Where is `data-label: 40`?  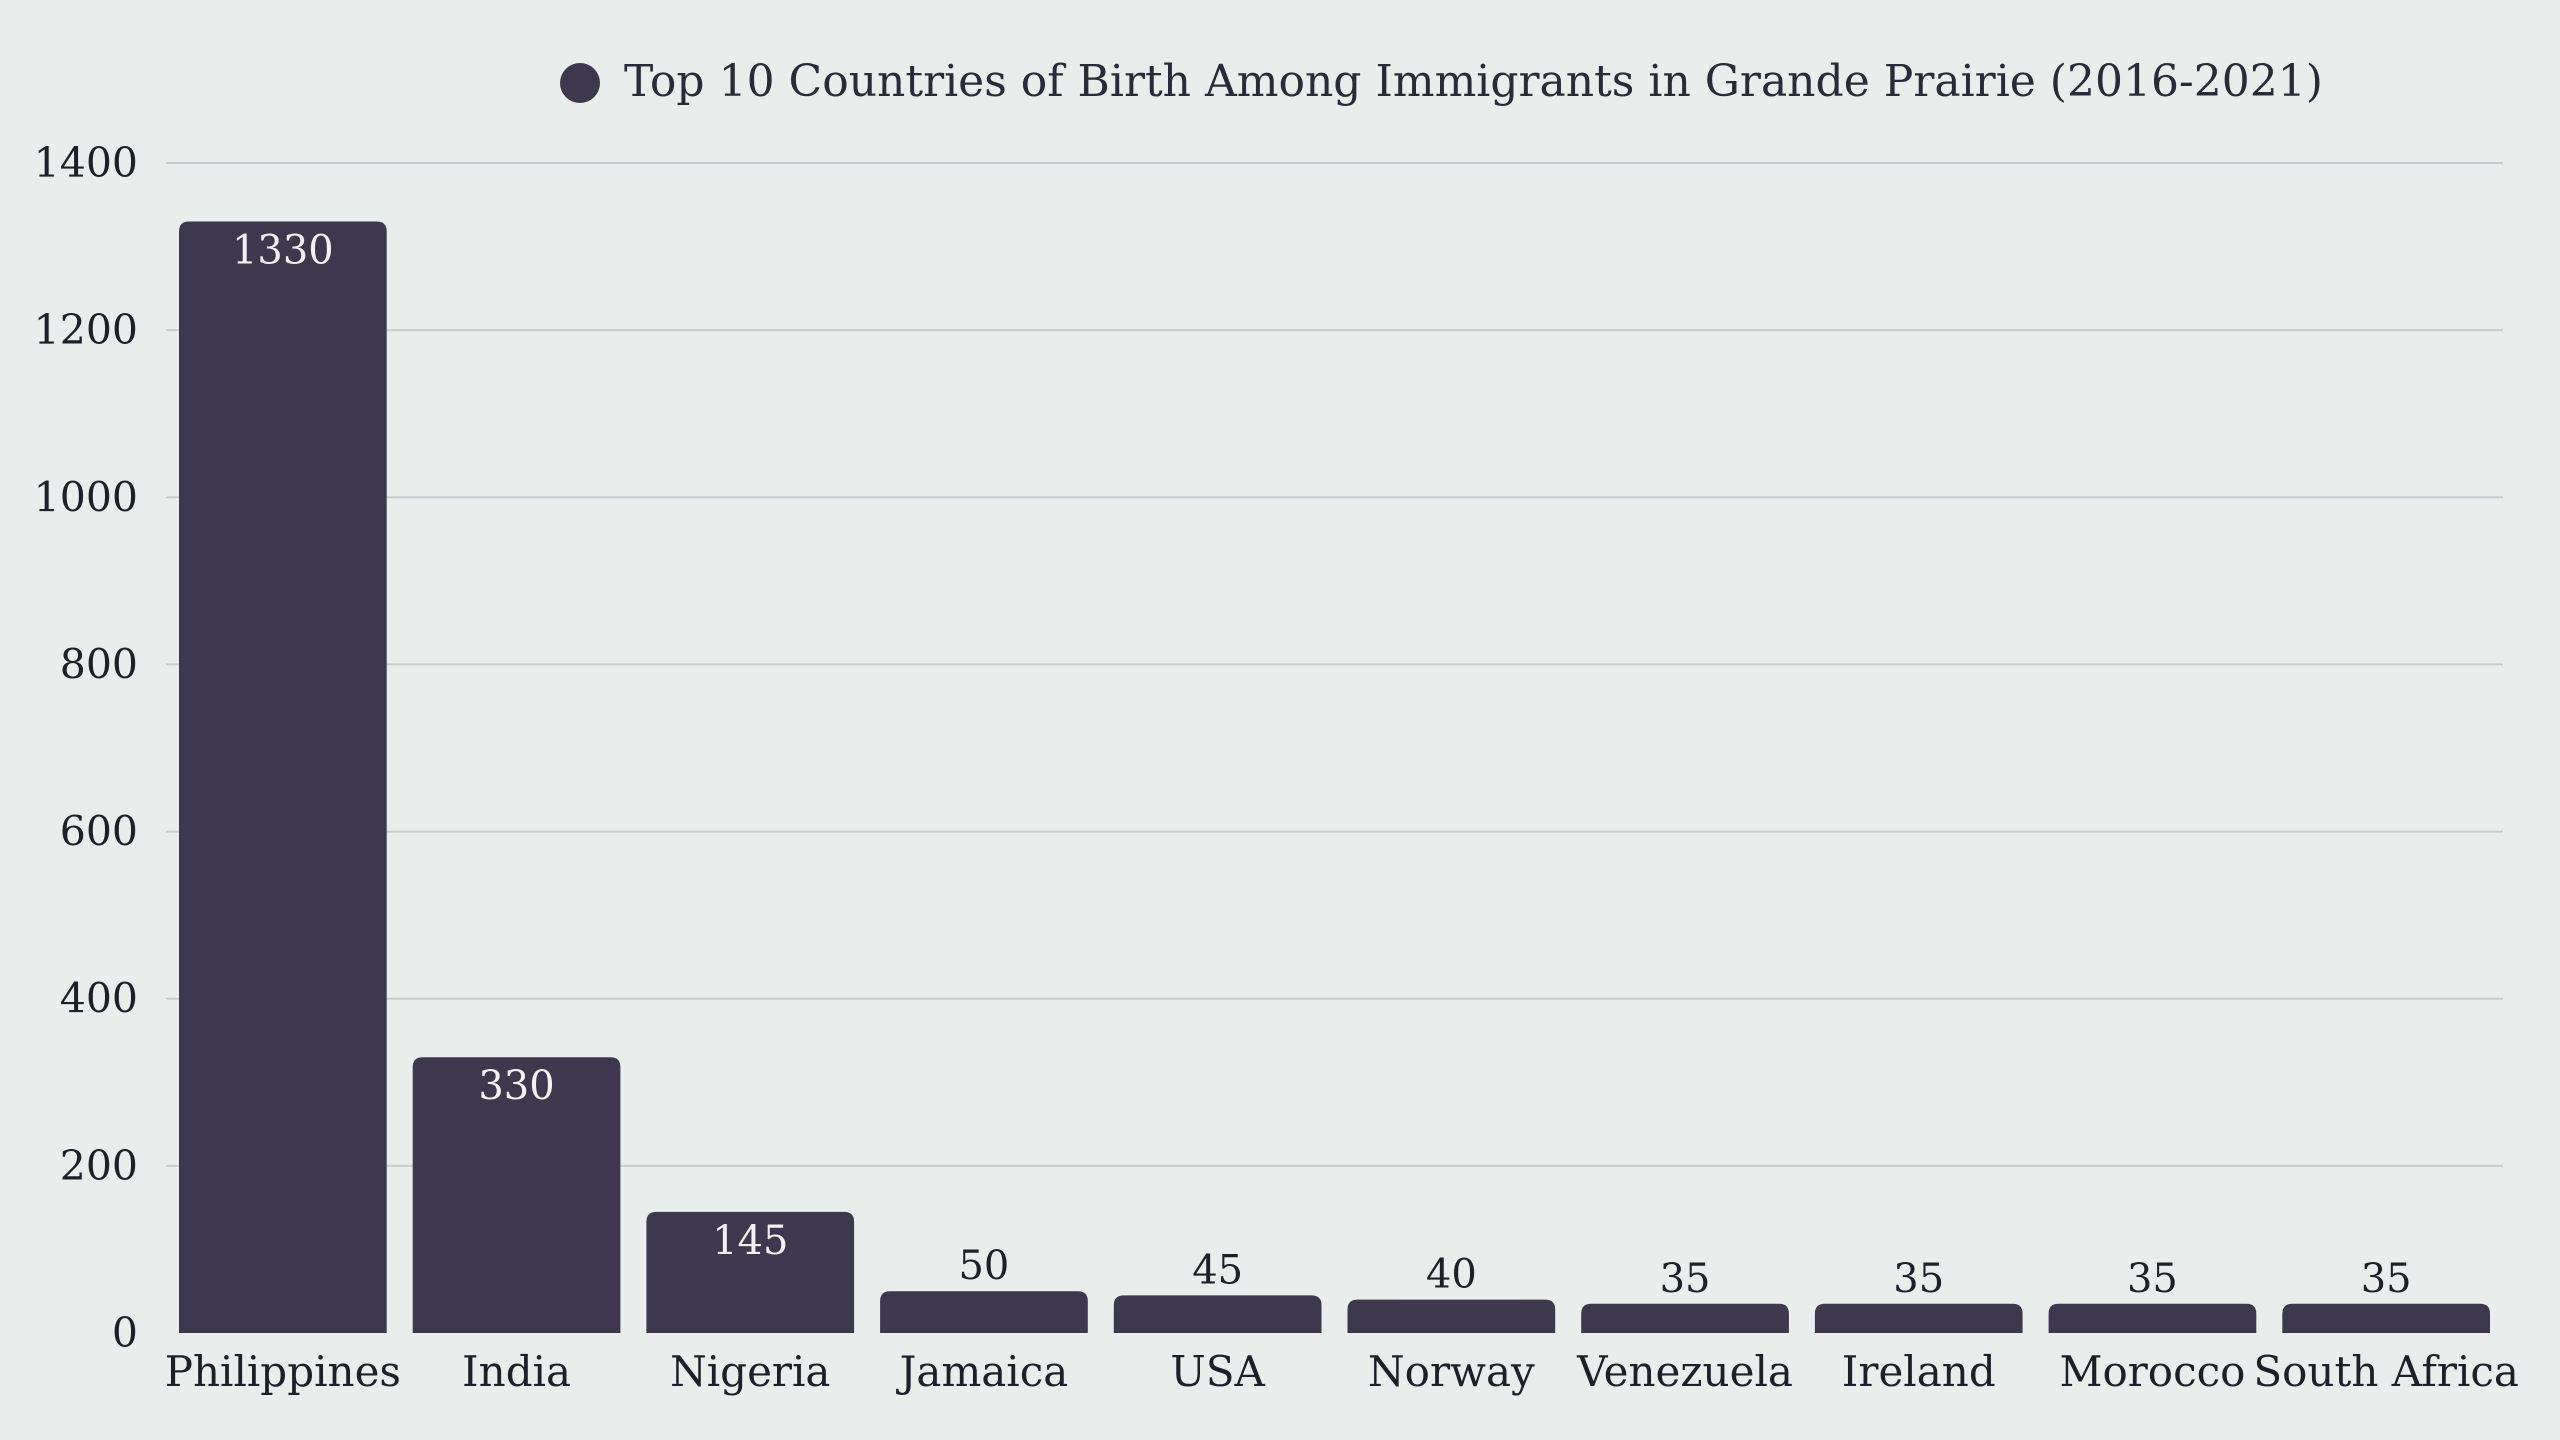 data-label: 40 is located at coordinates (1451, 1275).